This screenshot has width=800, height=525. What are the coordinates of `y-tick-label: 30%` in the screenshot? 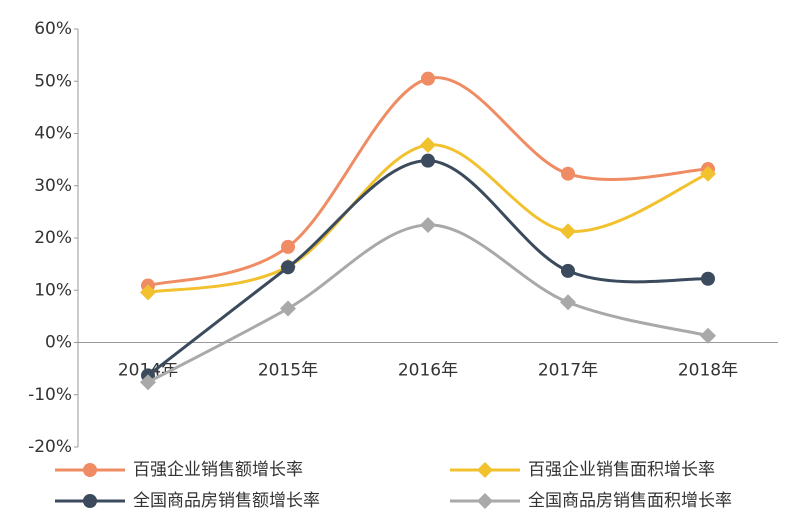 It's located at (53, 186).